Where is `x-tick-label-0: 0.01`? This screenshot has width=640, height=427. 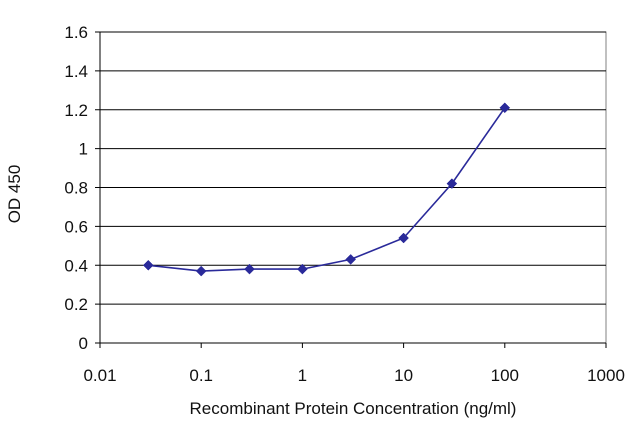
x-tick-label-0: 0.01 is located at coordinates (99, 375).